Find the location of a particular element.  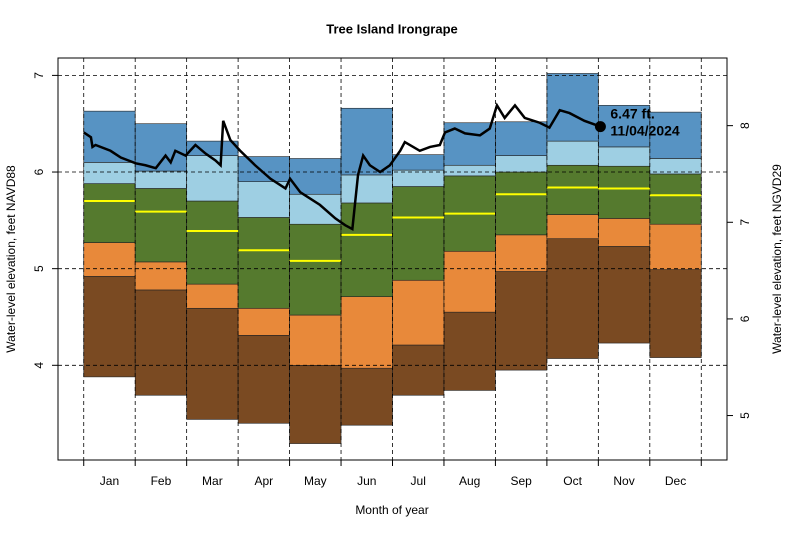

x-tick-label: Nov is located at coordinates (623, 481).